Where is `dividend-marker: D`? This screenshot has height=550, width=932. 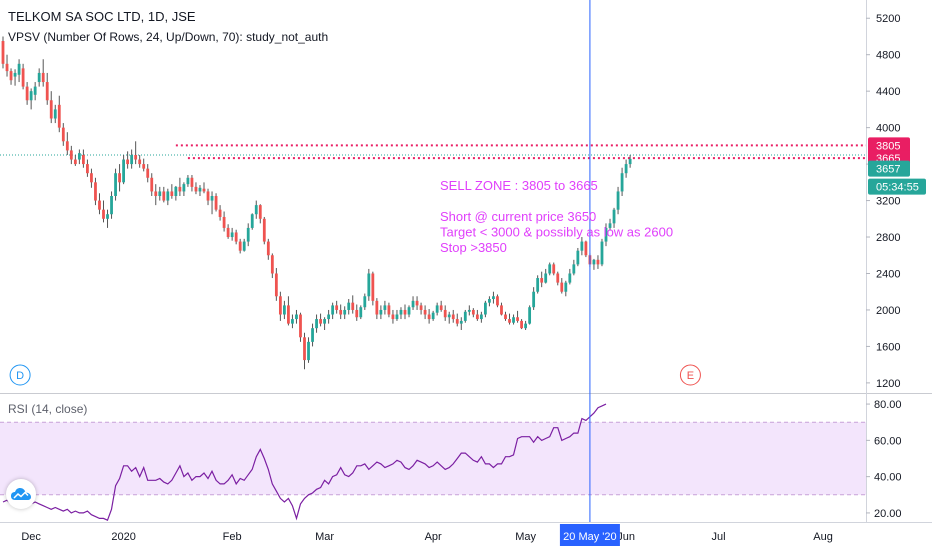 dividend-marker: D is located at coordinates (20, 375).